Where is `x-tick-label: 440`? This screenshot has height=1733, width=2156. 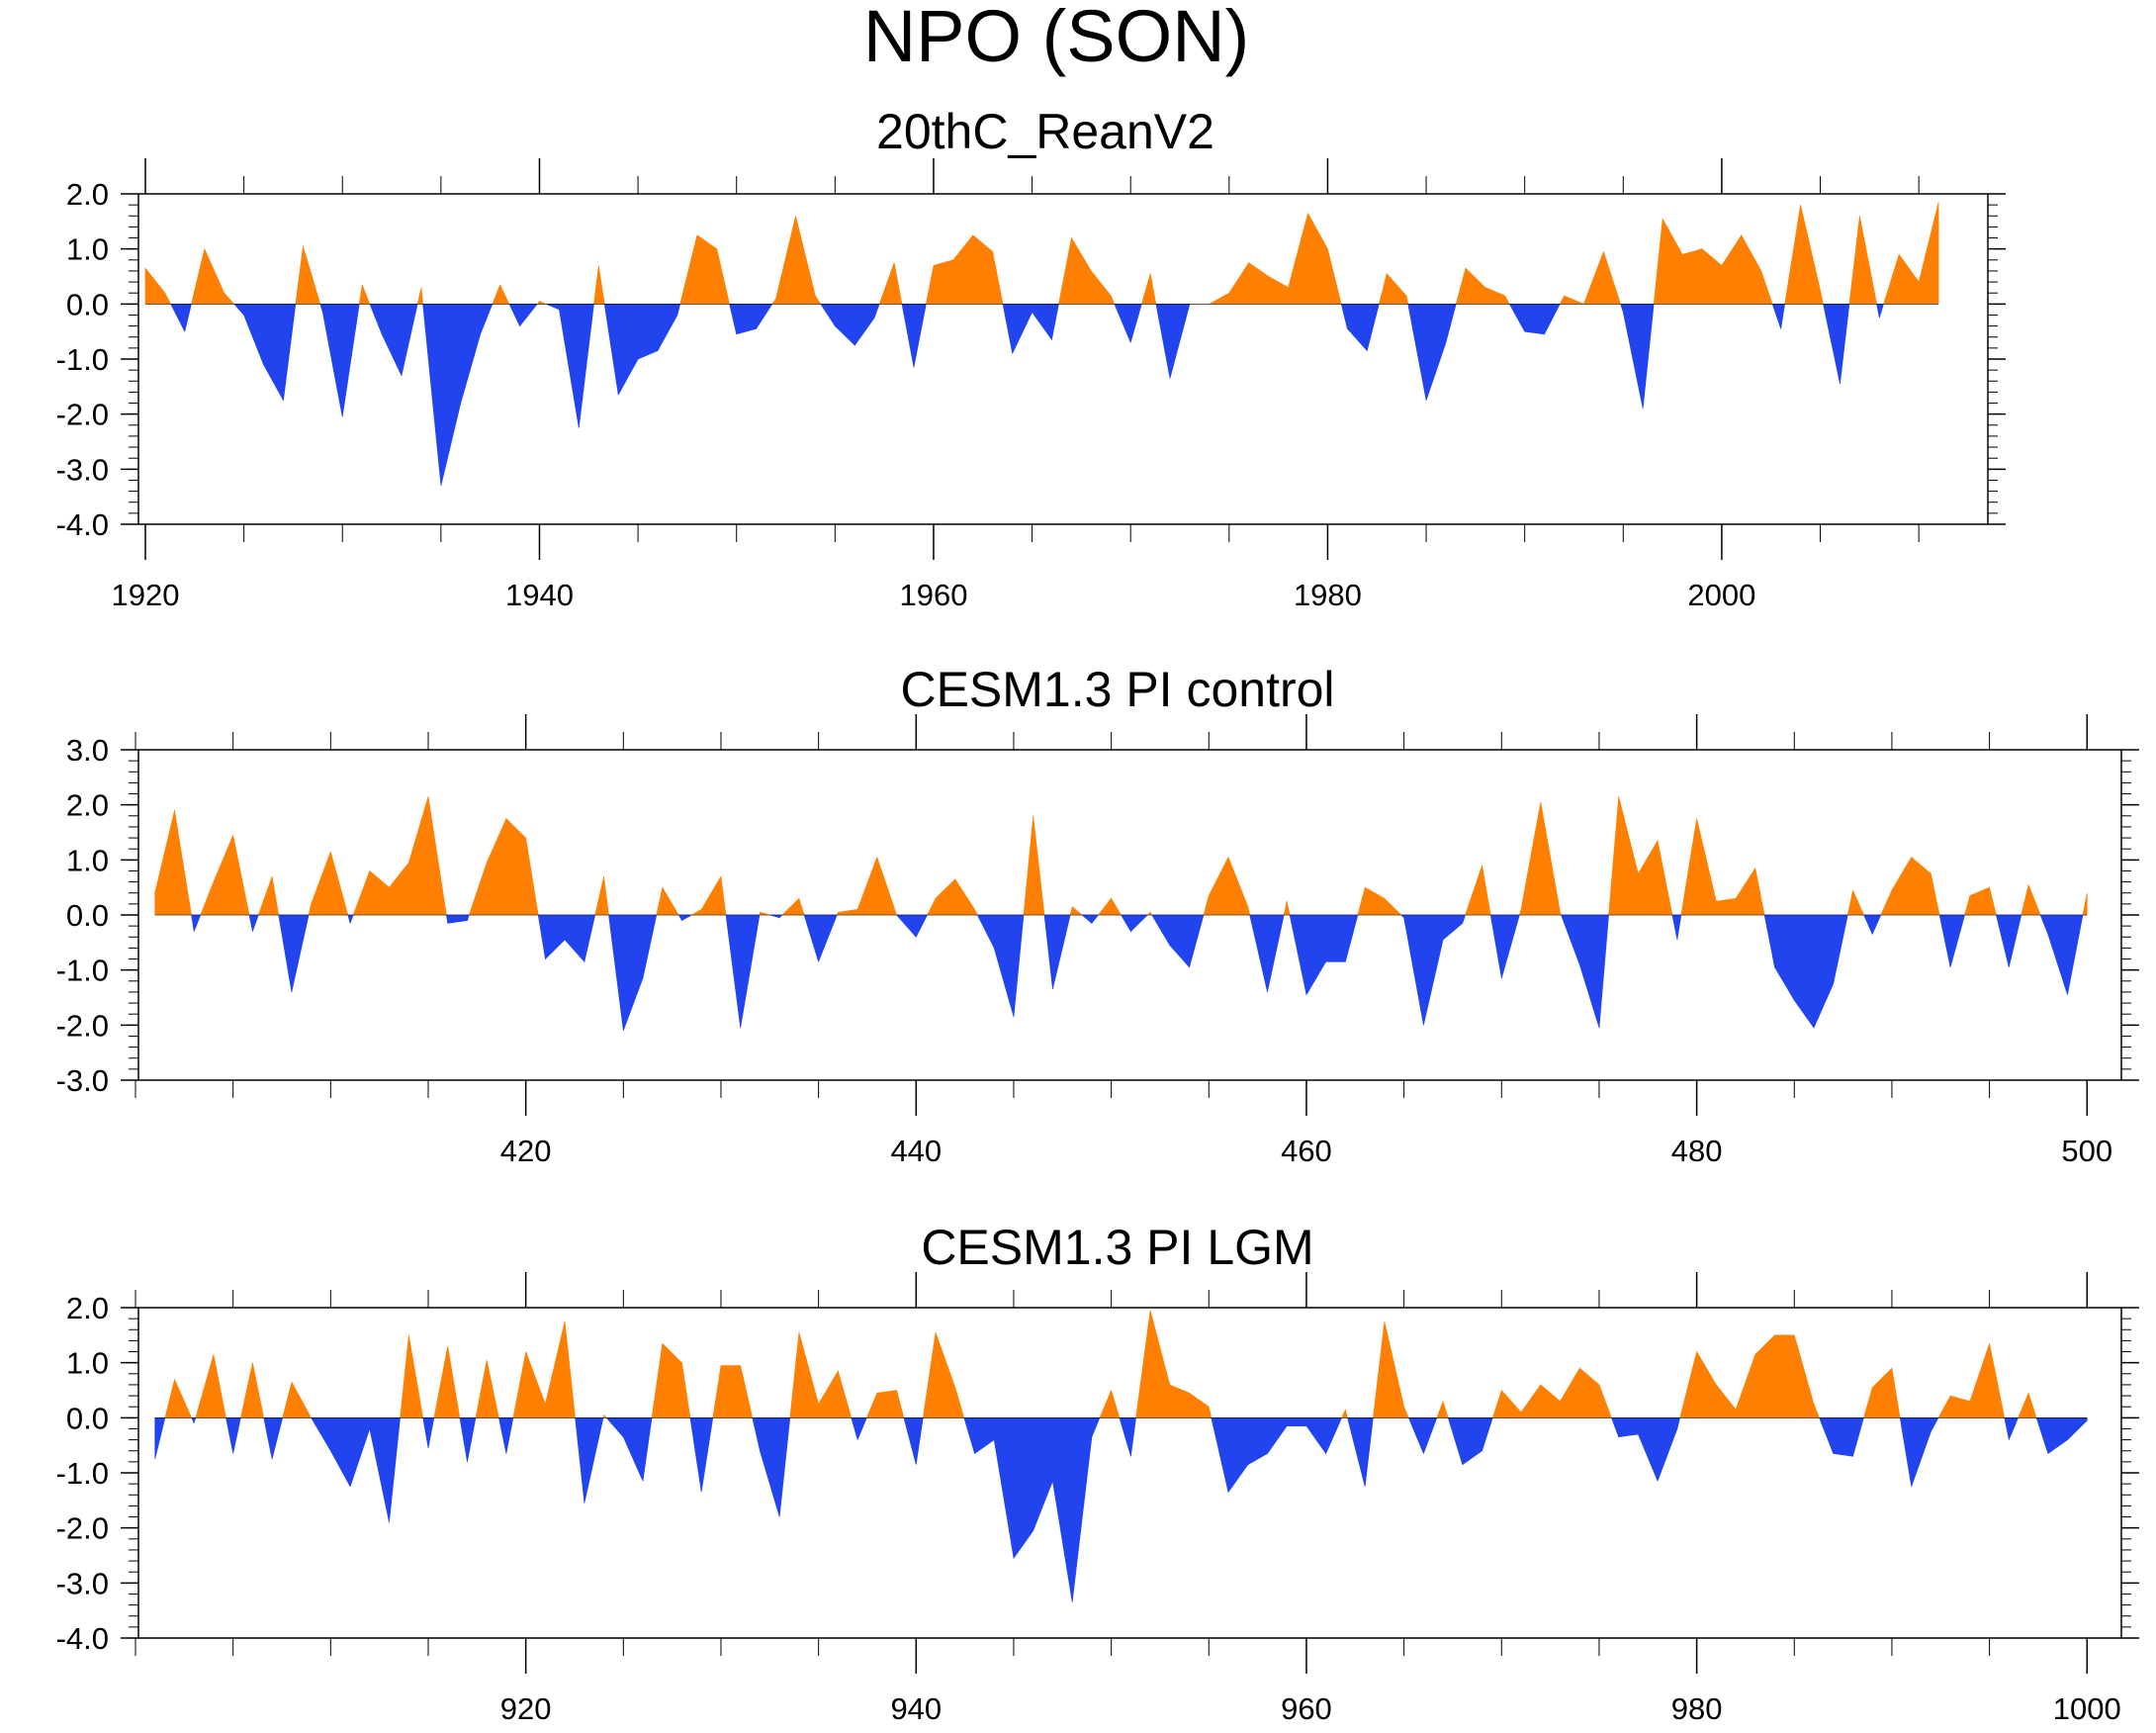 x-tick-label: 440 is located at coordinates (916, 1151).